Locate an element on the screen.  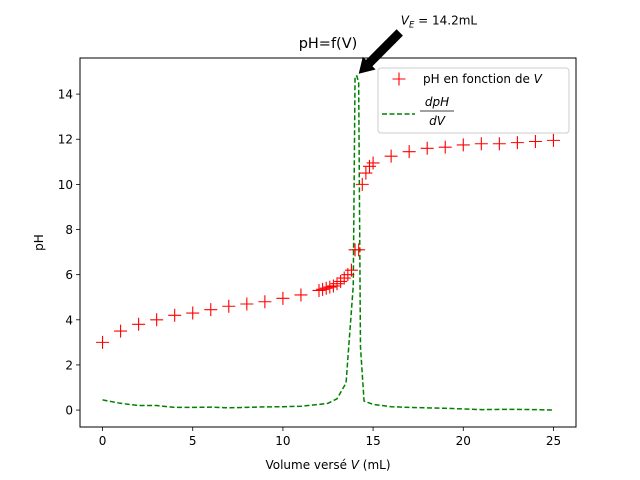
x-axis-label-pre: Volume versé is located at coordinates (307, 465).